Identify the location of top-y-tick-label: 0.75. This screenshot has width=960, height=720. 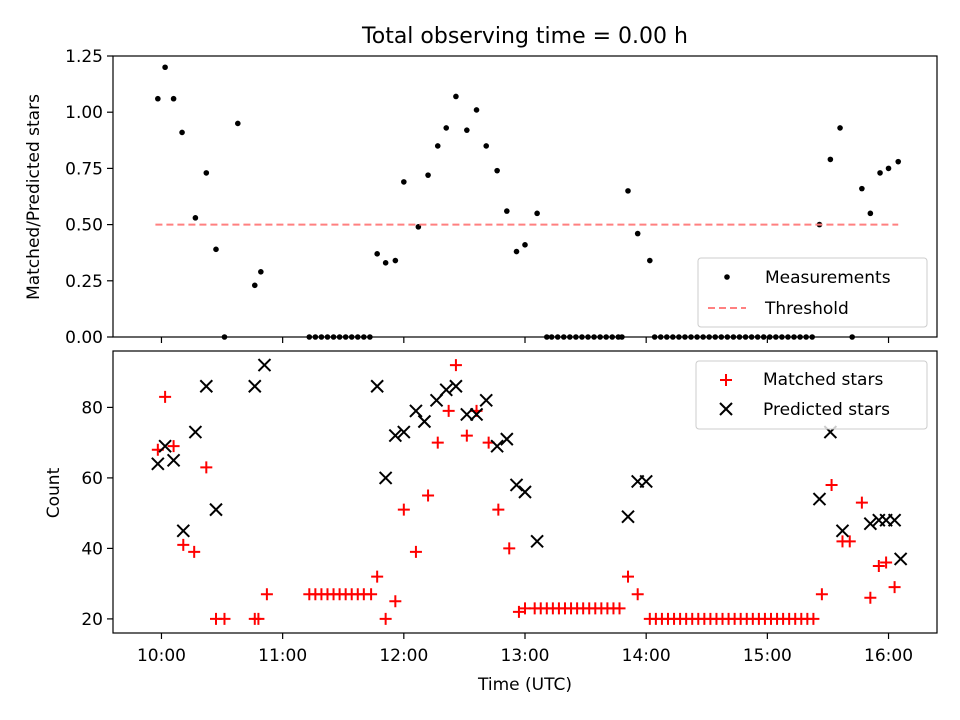
(84, 169).